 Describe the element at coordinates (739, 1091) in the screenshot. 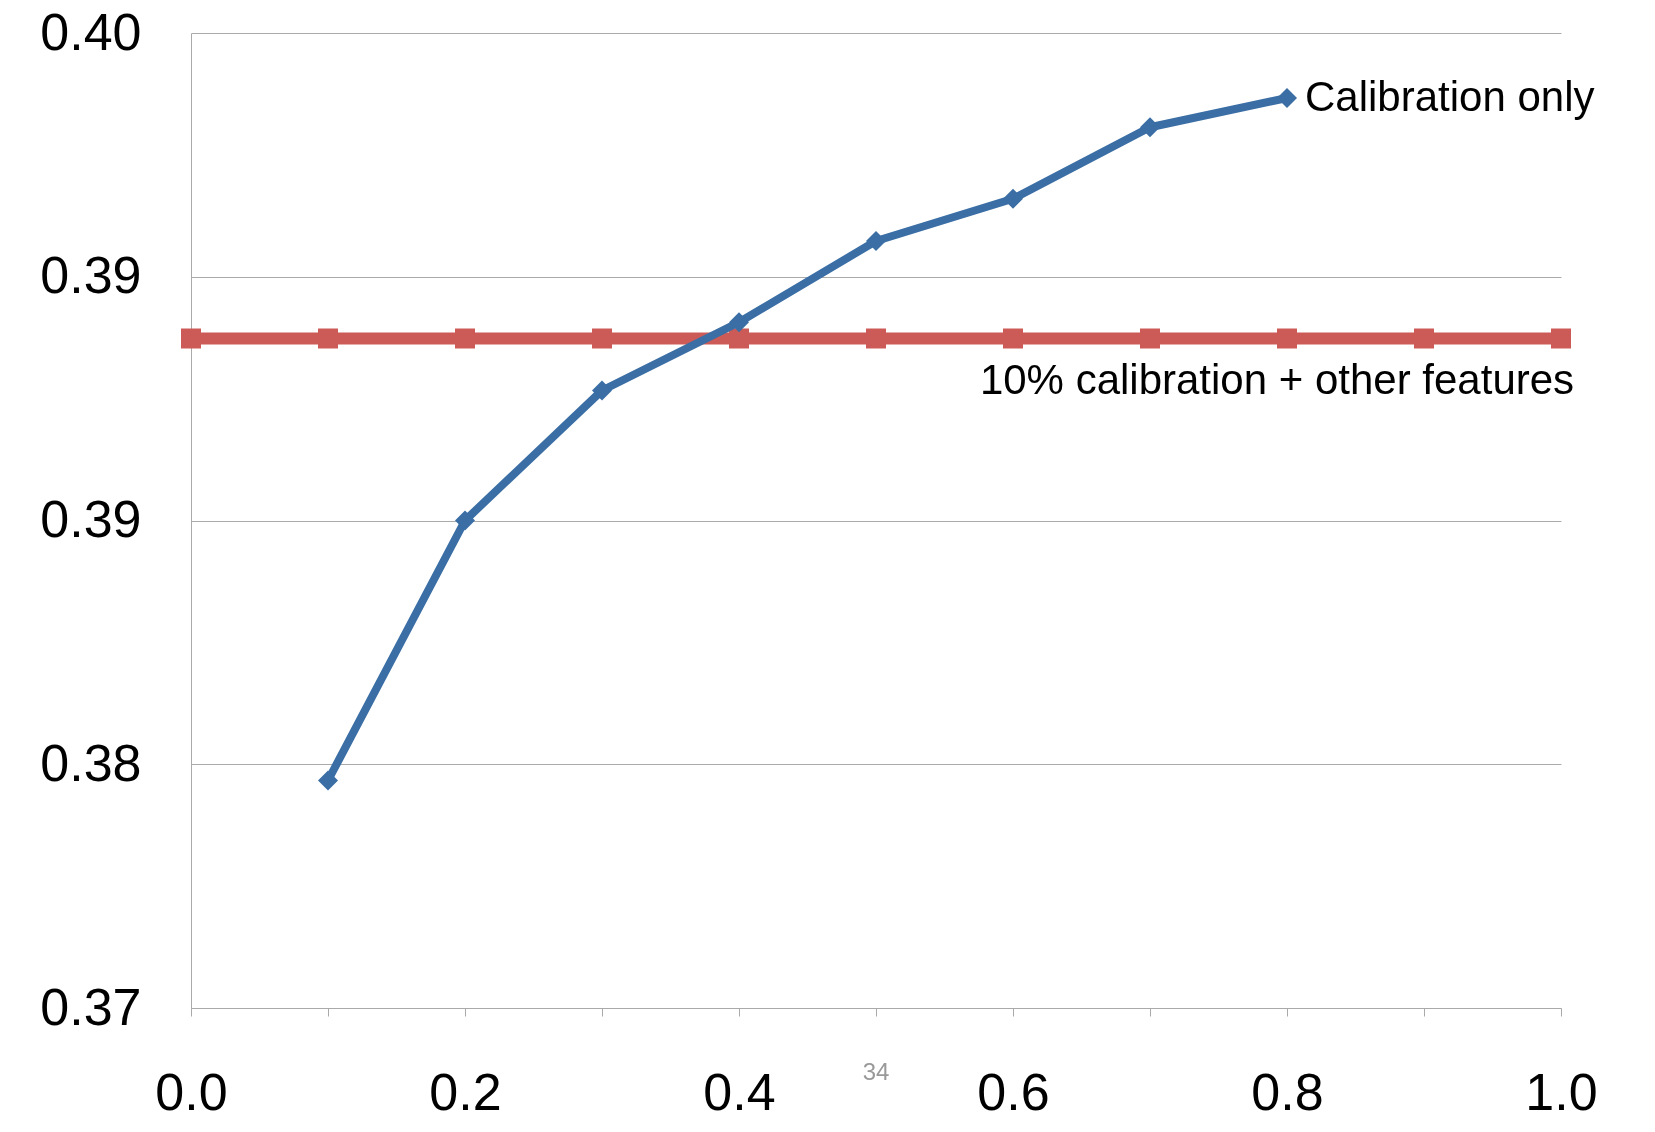

I see `x-tick-label: 0.4` at that location.